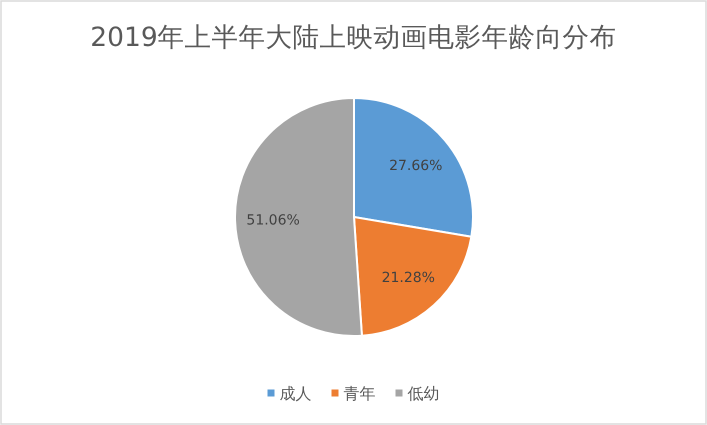 This screenshot has width=707, height=425. I want to click on title: 2019年上半年大陆上映动画电影年龄向分布, so click(353, 37).